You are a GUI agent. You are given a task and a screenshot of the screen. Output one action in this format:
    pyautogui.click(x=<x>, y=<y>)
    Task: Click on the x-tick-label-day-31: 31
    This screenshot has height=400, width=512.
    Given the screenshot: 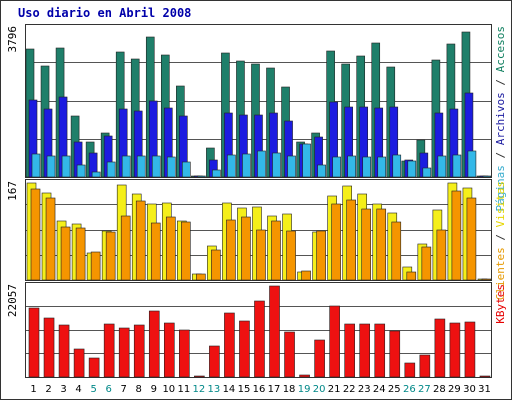 What is the action you would take?
    pyautogui.click(x=484, y=389)
    